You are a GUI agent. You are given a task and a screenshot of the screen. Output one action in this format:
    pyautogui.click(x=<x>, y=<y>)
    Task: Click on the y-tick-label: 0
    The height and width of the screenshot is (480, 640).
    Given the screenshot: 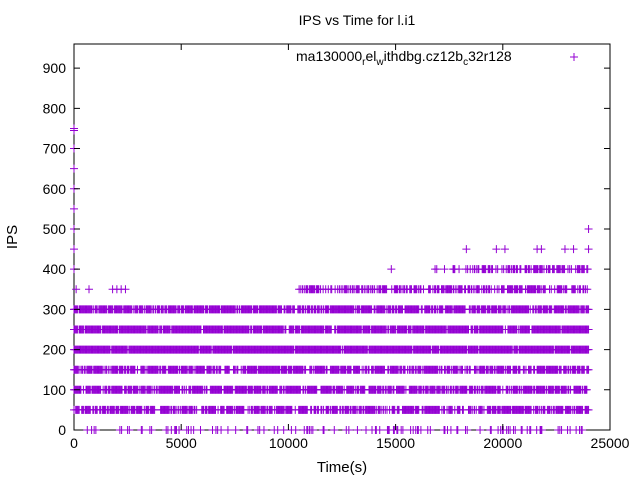 What is the action you would take?
    pyautogui.click(x=62, y=430)
    